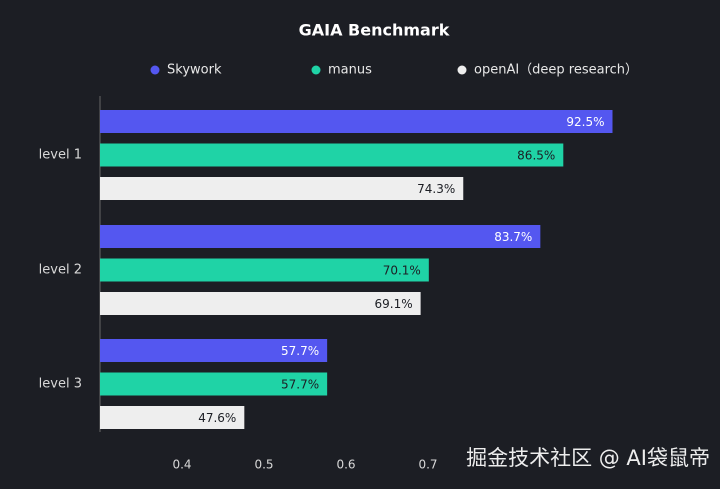  Describe the element at coordinates (374, 30) in the screenshot. I see `chart-title: GAIA Benchmark` at that location.